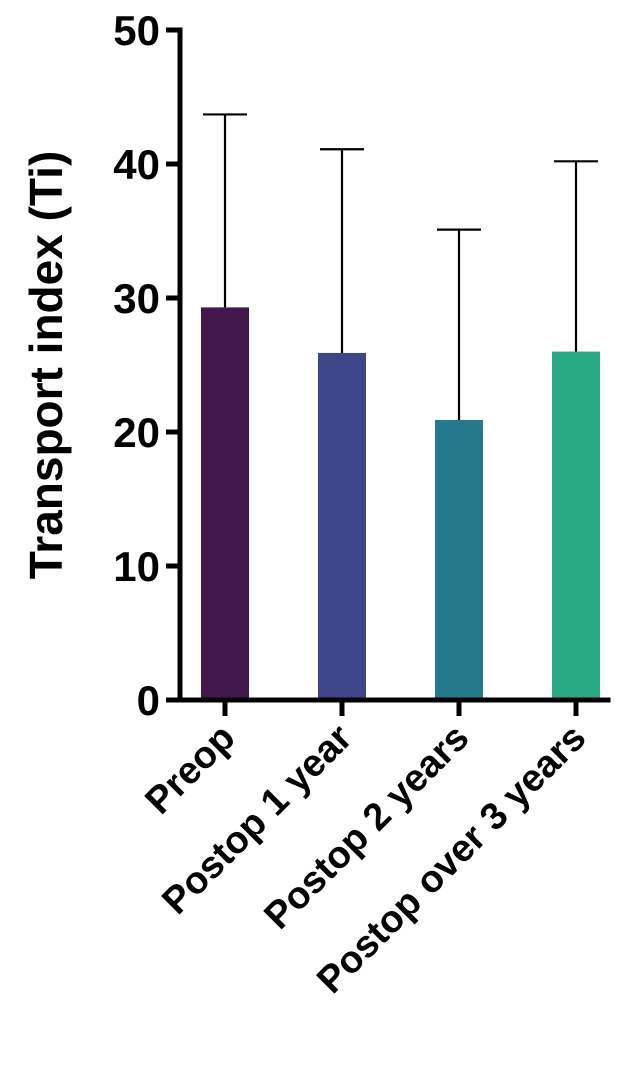 The image size is (623, 1085). What do you see at coordinates (136, 566) in the screenshot?
I see `y-tick-label: 10` at bounding box center [136, 566].